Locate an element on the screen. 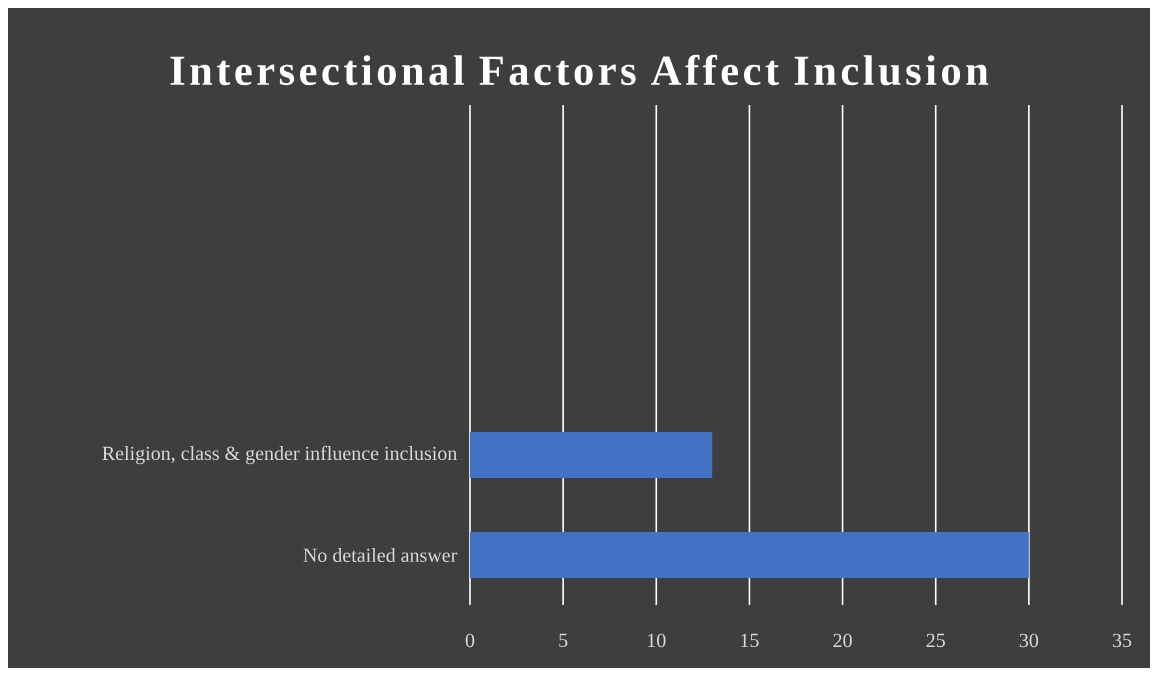 The image size is (1158, 676). x-tick-label: 10 is located at coordinates (657, 640).